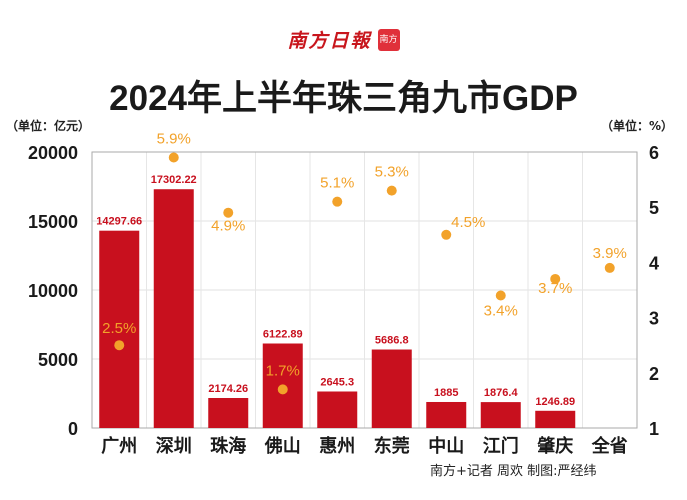  What do you see at coordinates (554, 446) in the screenshot?
I see `x-tick-label: 肇庆` at bounding box center [554, 446].